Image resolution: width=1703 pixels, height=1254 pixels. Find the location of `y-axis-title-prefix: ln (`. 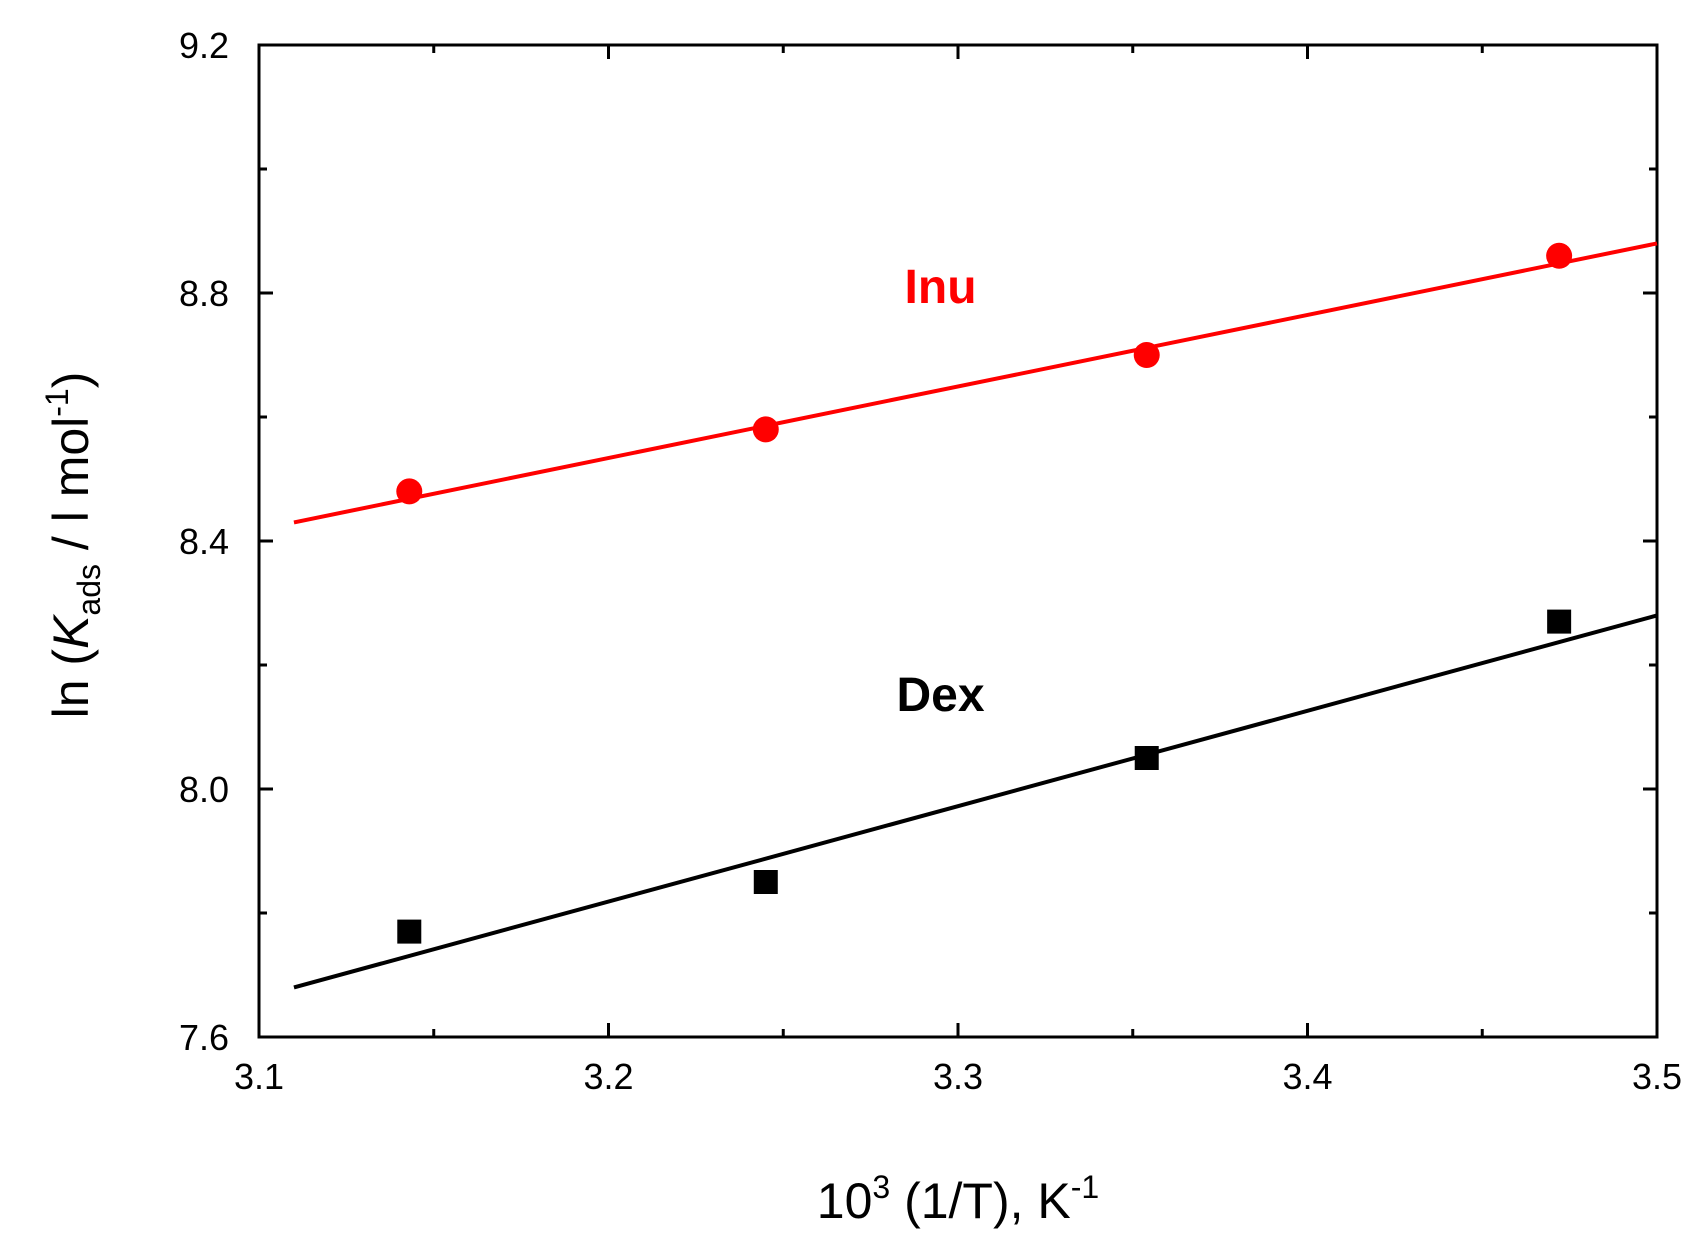

y-axis-title-prefix: ln ( is located at coordinates (71, 684).